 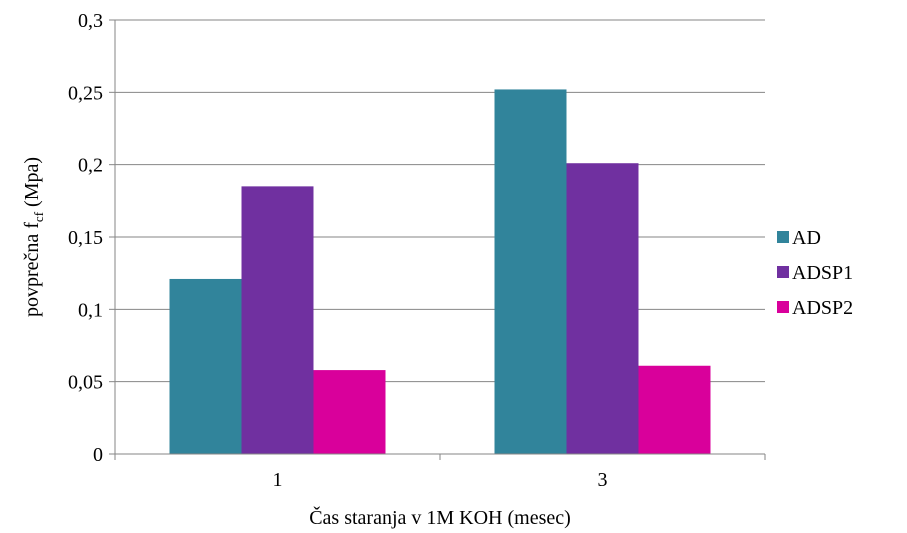 I want to click on y-tick-label: 0,05, so click(x=85, y=383).